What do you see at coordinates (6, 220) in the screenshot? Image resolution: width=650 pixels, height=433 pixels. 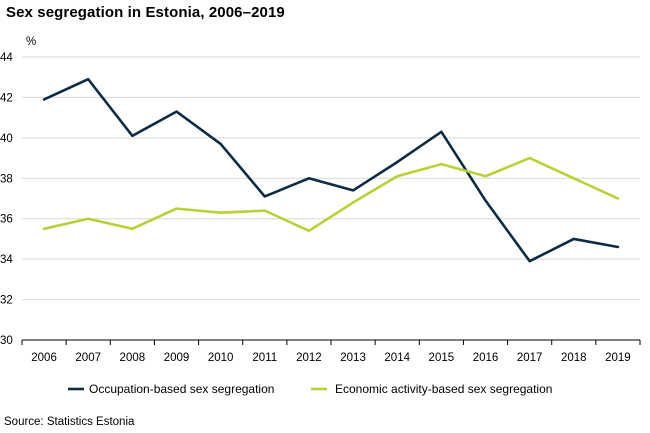 I see `y-tick-label: 36` at bounding box center [6, 220].